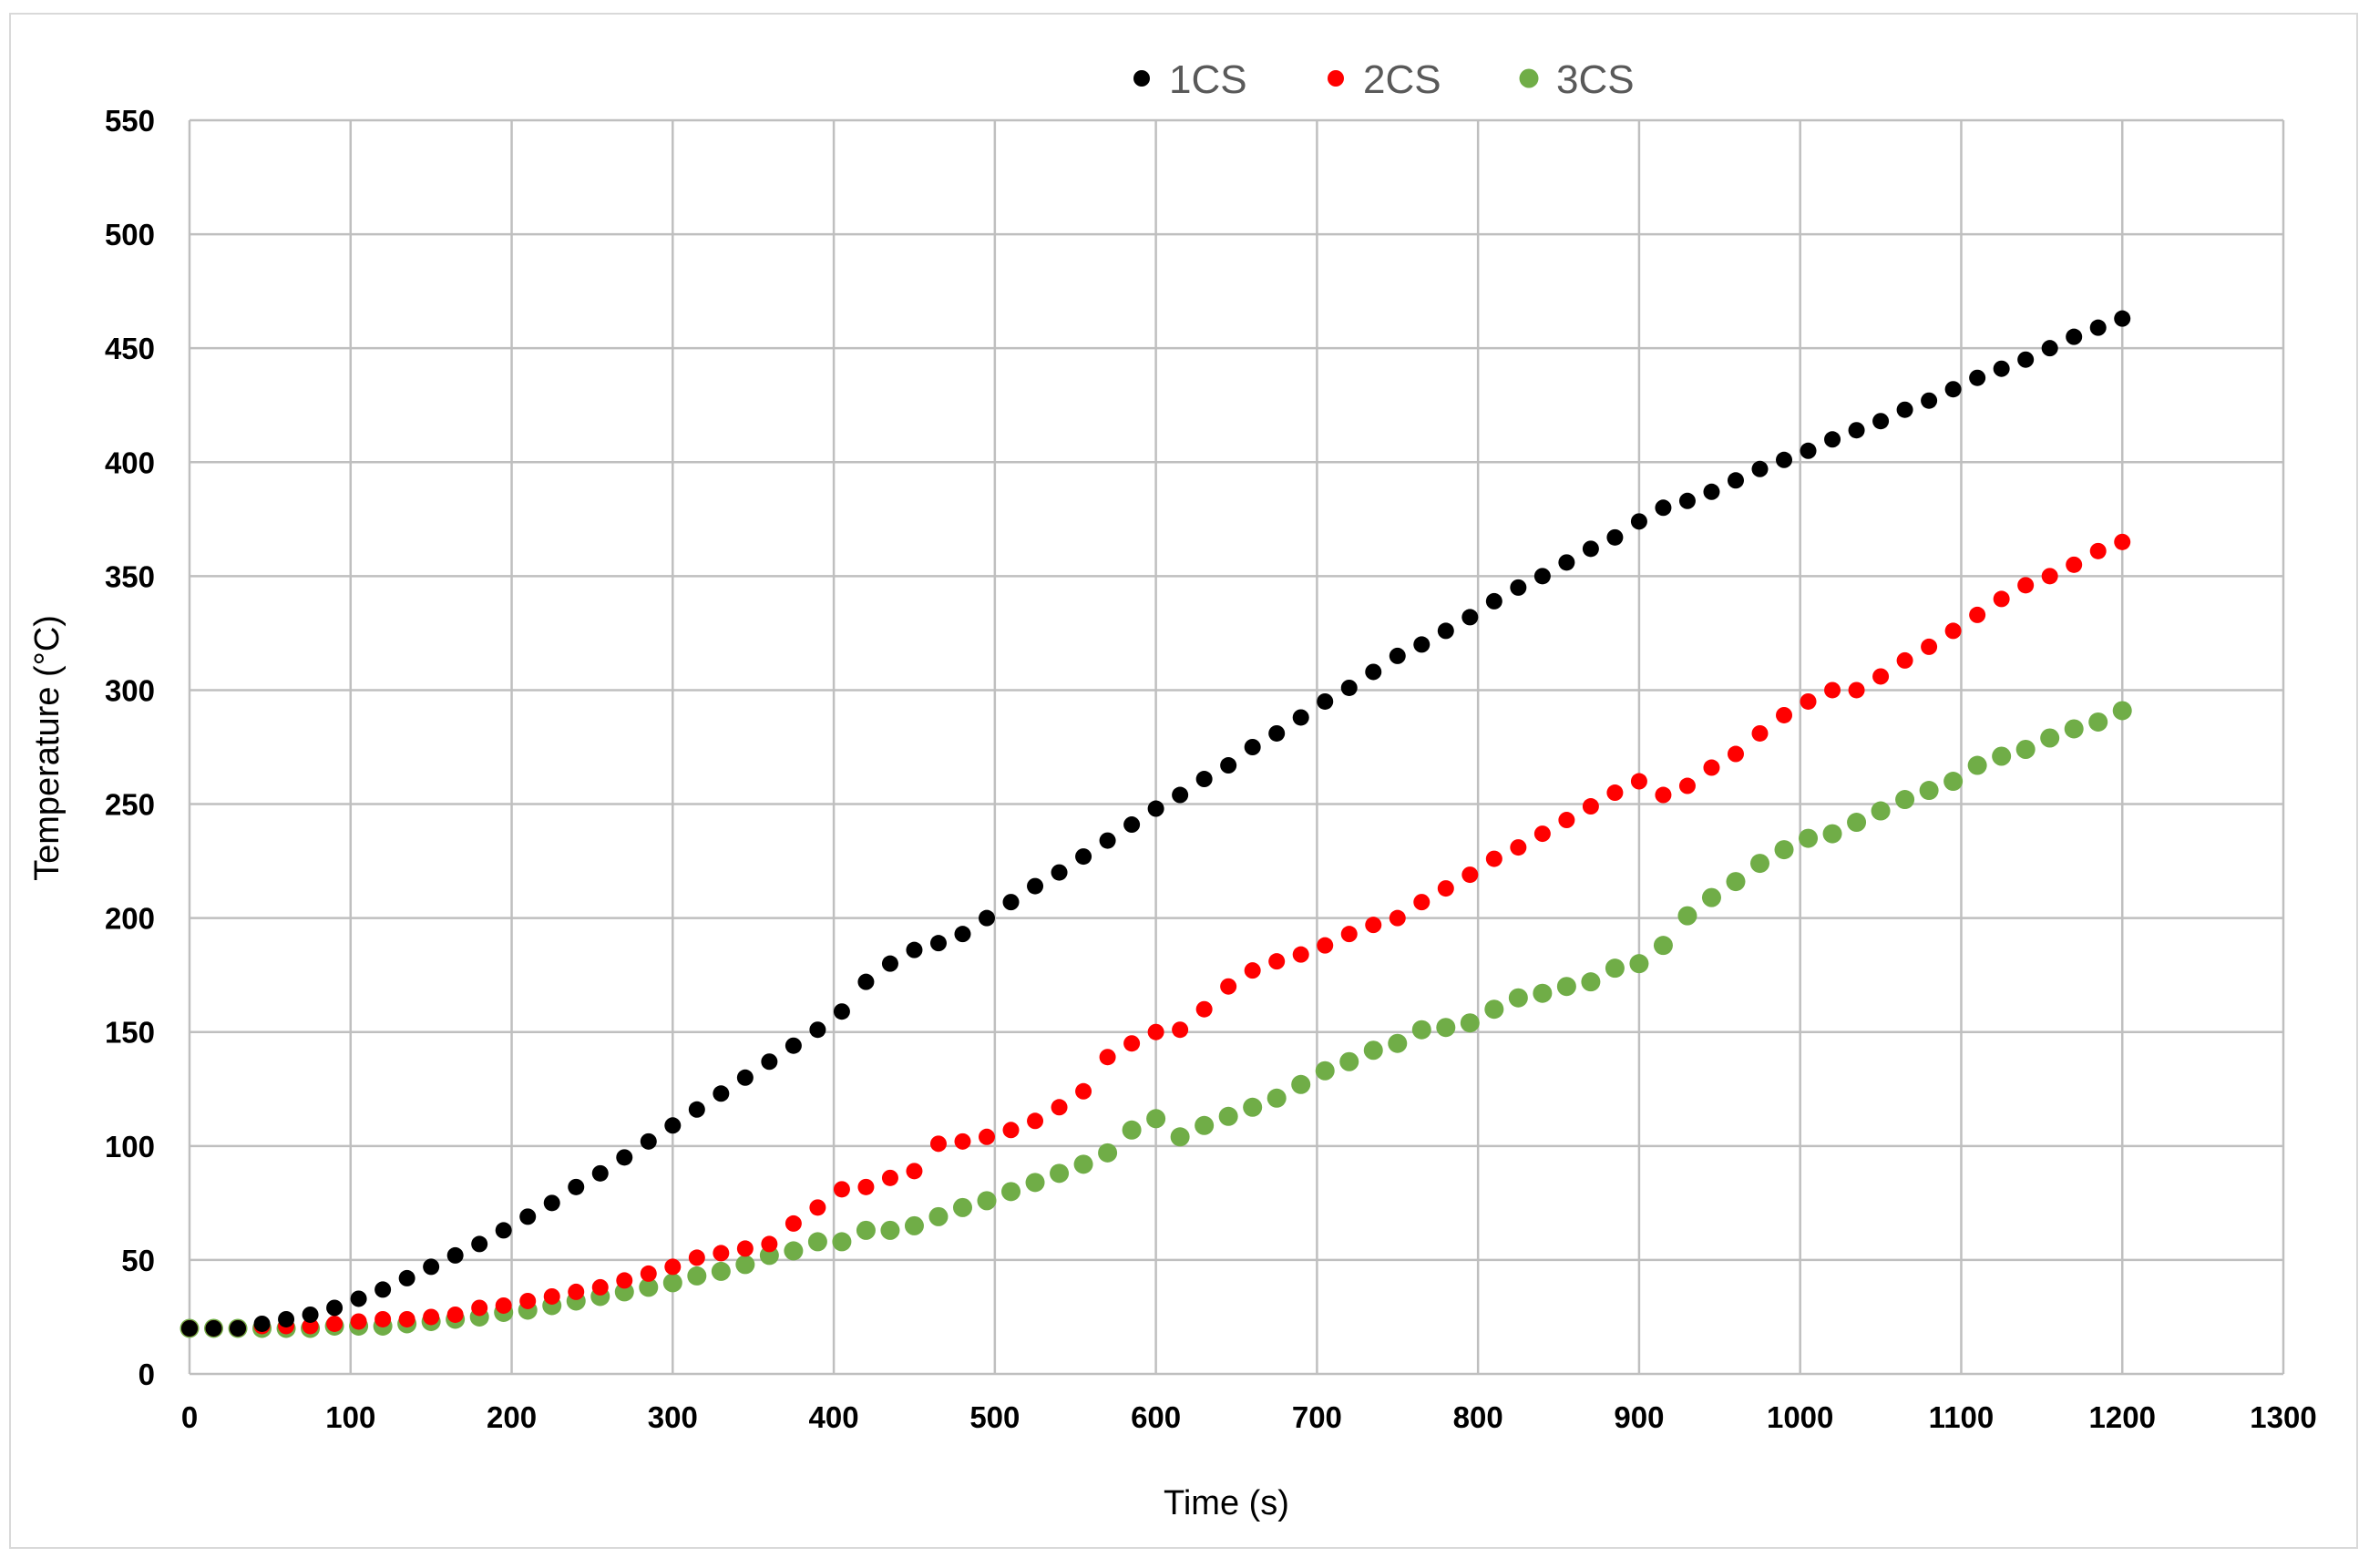 Image resolution: width=2369 pixels, height=1568 pixels. Describe the element at coordinates (1962, 1417) in the screenshot. I see `x-tick-label: 1100` at that location.